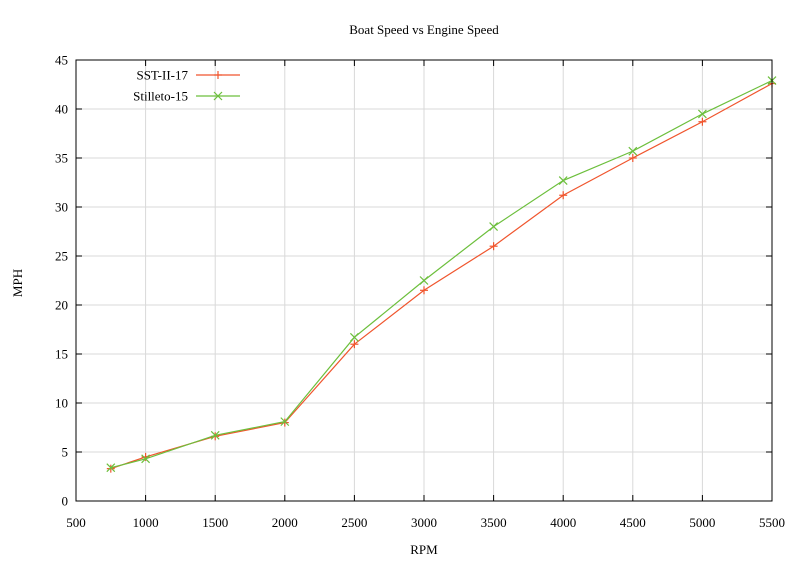 Image resolution: width=800 pixels, height=562 pixels. What do you see at coordinates (61, 256) in the screenshot?
I see `y-tick-label: 25` at bounding box center [61, 256].